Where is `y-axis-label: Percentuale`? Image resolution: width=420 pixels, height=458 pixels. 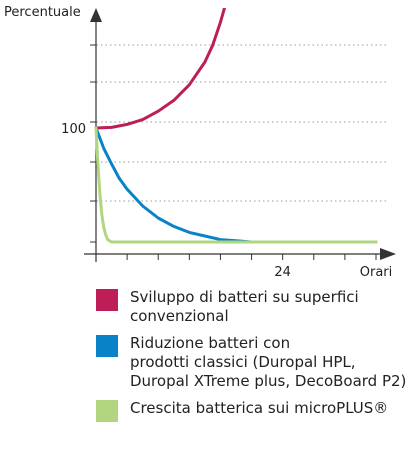 y-axis-label: Percentuale is located at coordinates (42, 12).